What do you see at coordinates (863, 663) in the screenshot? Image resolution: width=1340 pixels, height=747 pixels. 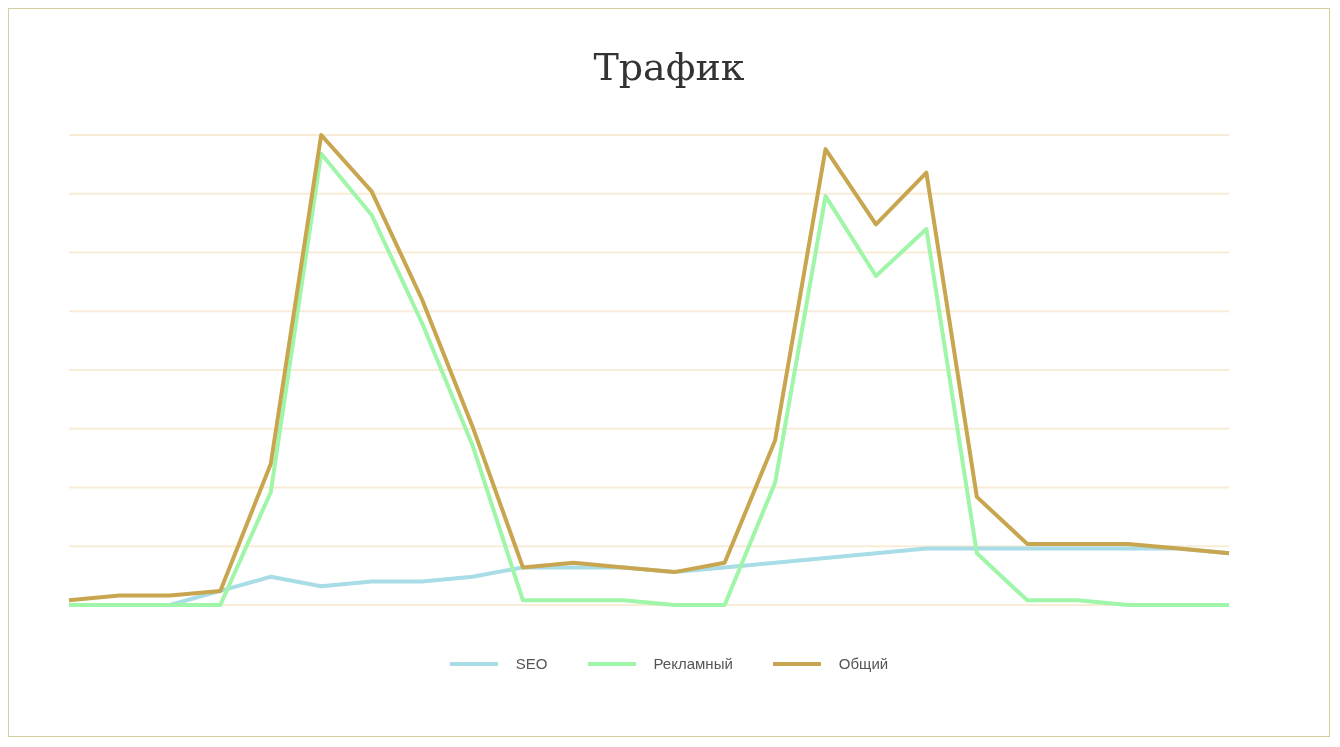 I see `legend-label: Общий` at bounding box center [863, 663].